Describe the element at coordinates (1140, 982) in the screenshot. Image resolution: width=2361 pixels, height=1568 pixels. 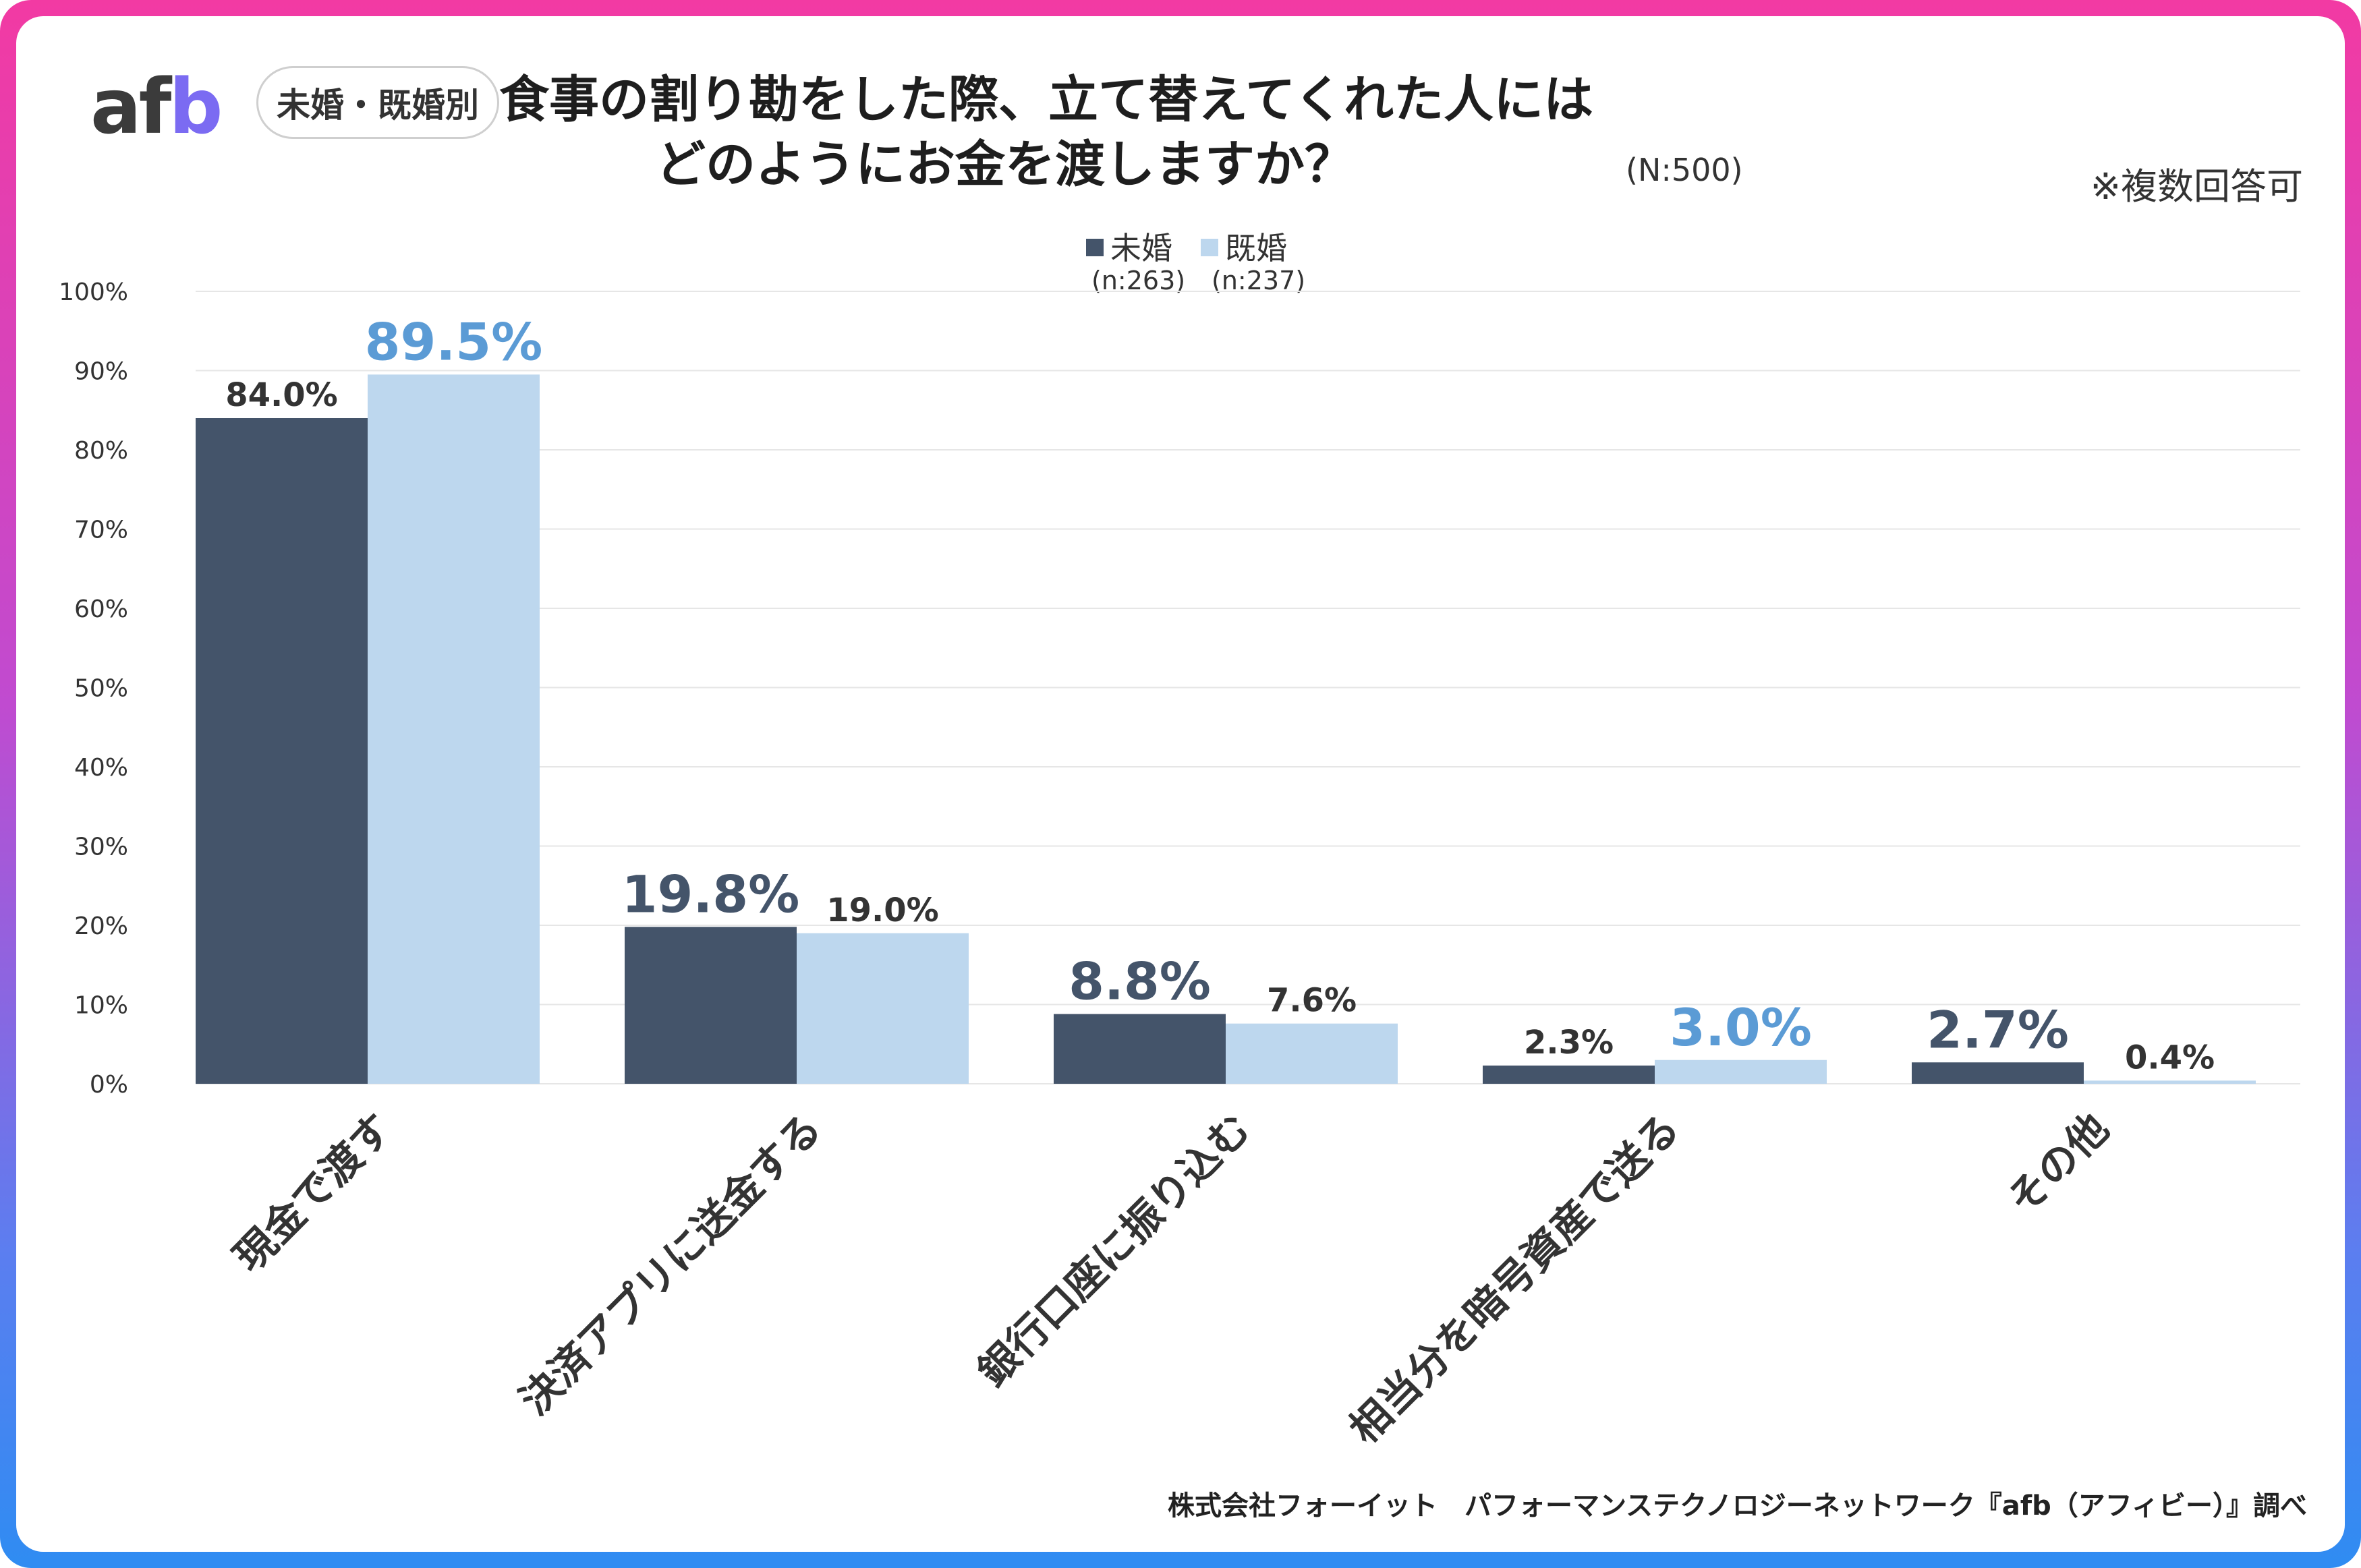
I see `data-label: 8.8%` at that location.